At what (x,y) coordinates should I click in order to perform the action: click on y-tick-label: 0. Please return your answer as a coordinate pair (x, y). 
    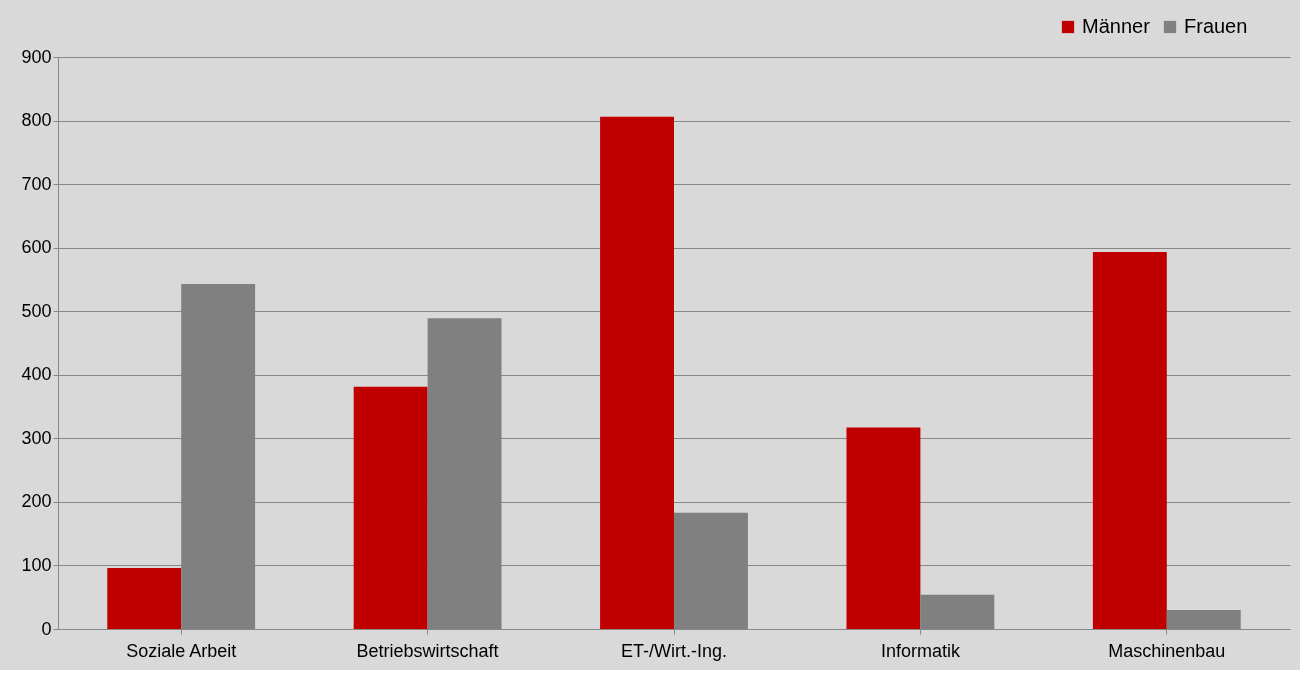
    Looking at the image, I should click on (46, 628).